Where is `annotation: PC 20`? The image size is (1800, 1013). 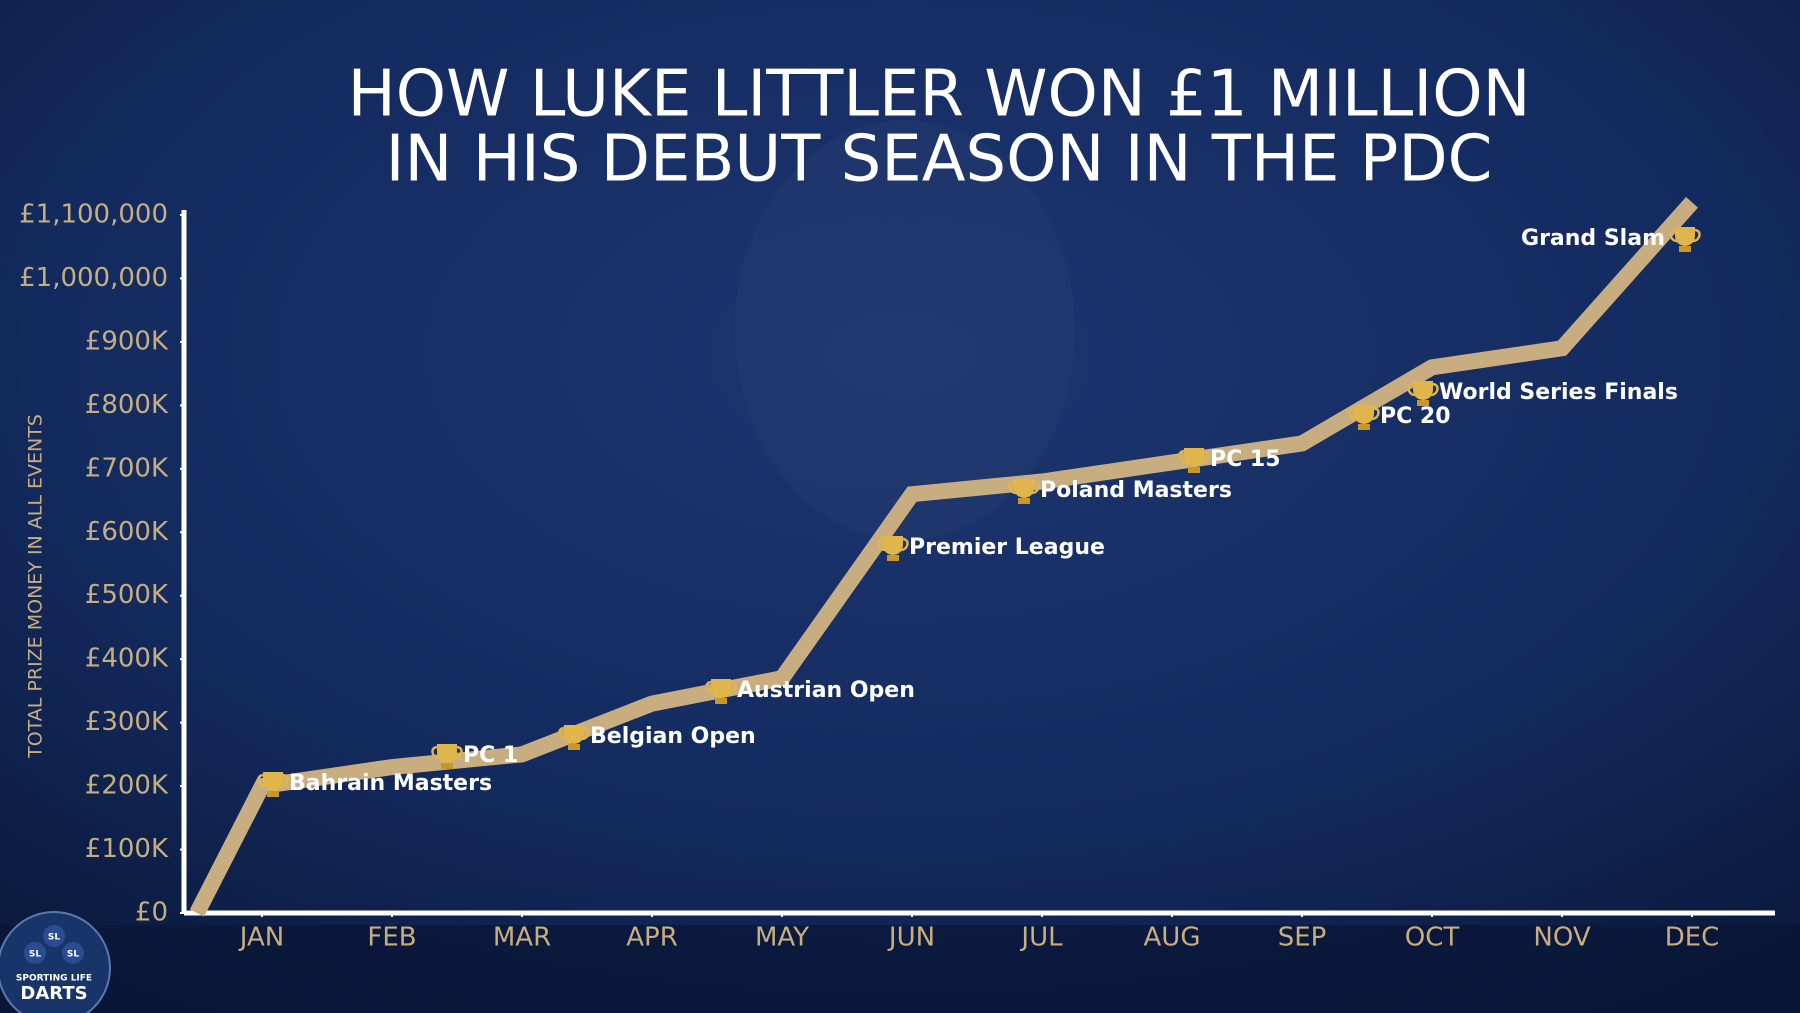
annotation: PC 20 is located at coordinates (1415, 416).